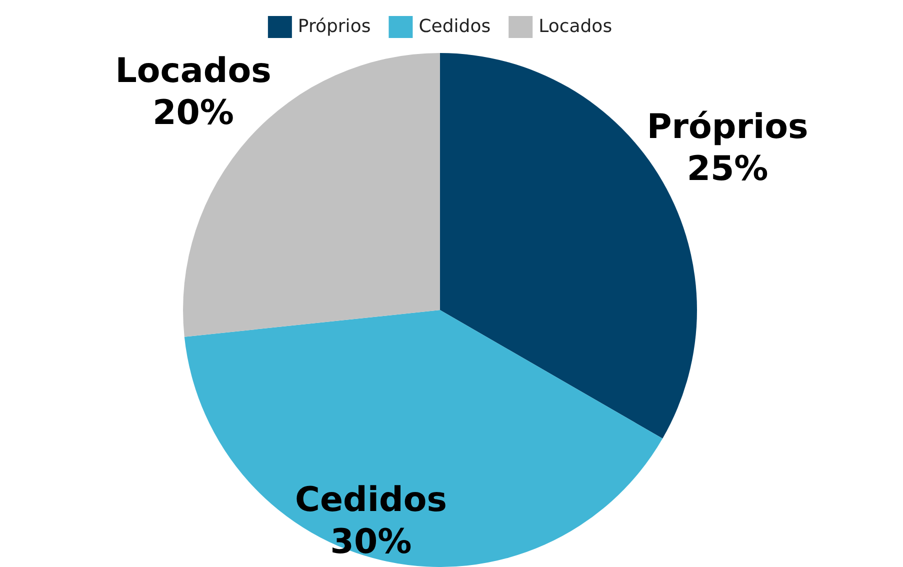 The image size is (903, 567). What do you see at coordinates (371, 500) in the screenshot?
I see `slice-label: Cedidos` at bounding box center [371, 500].